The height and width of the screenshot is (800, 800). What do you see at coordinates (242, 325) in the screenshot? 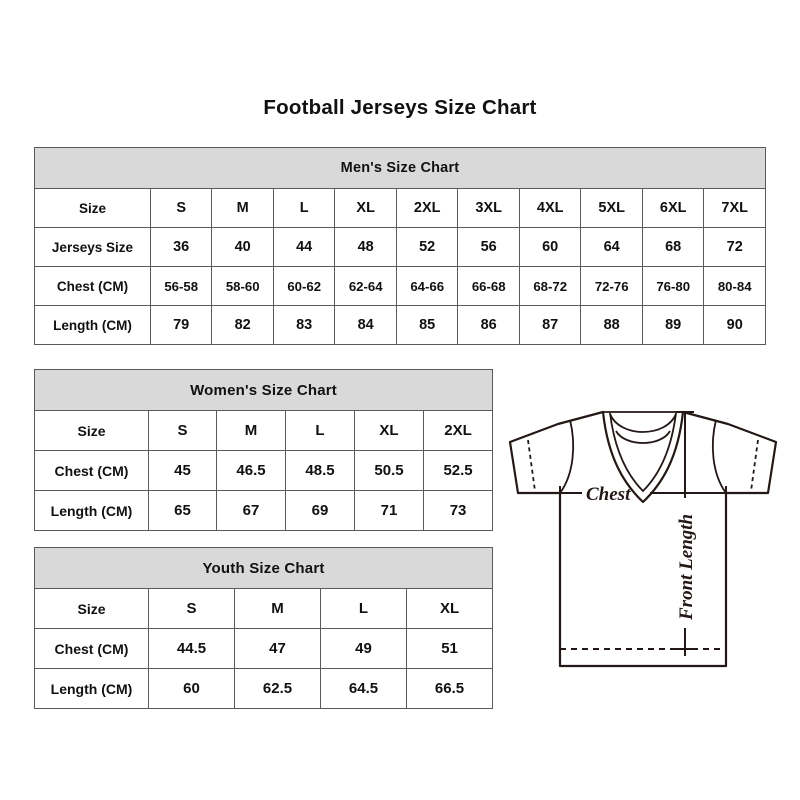
I see `table-cell: 82` at bounding box center [242, 325].